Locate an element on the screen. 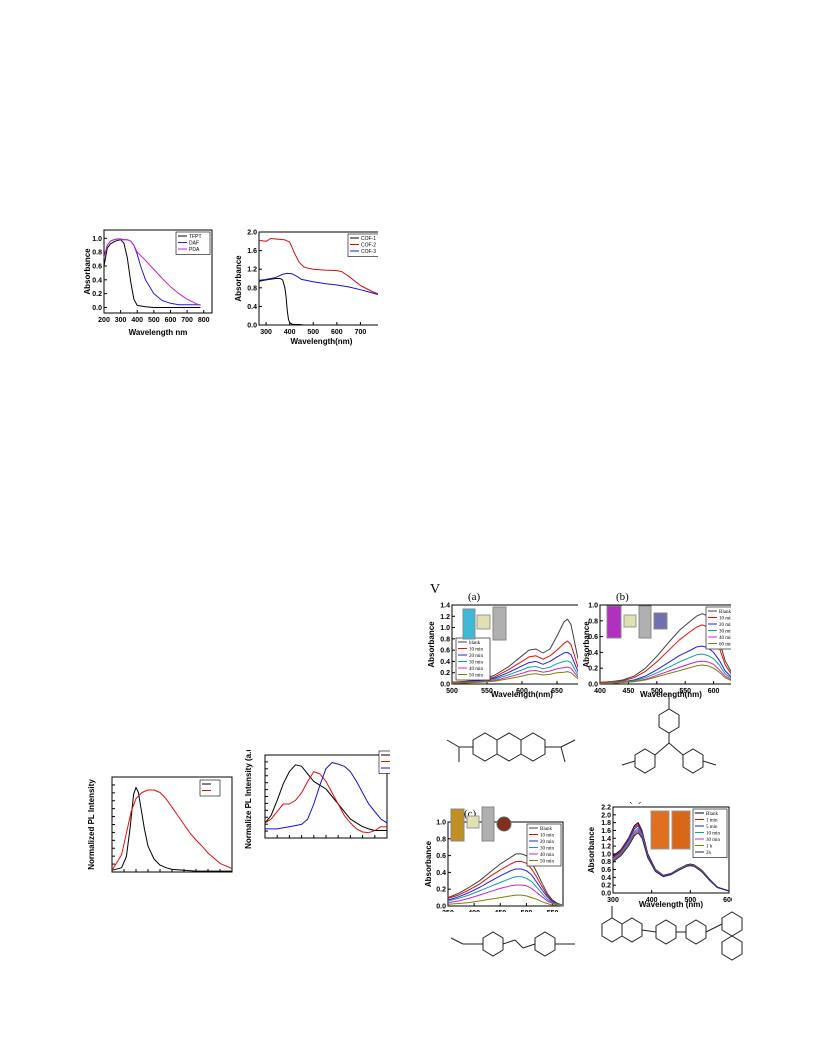  y-tick-label: 2.2 is located at coordinates (606, 808).